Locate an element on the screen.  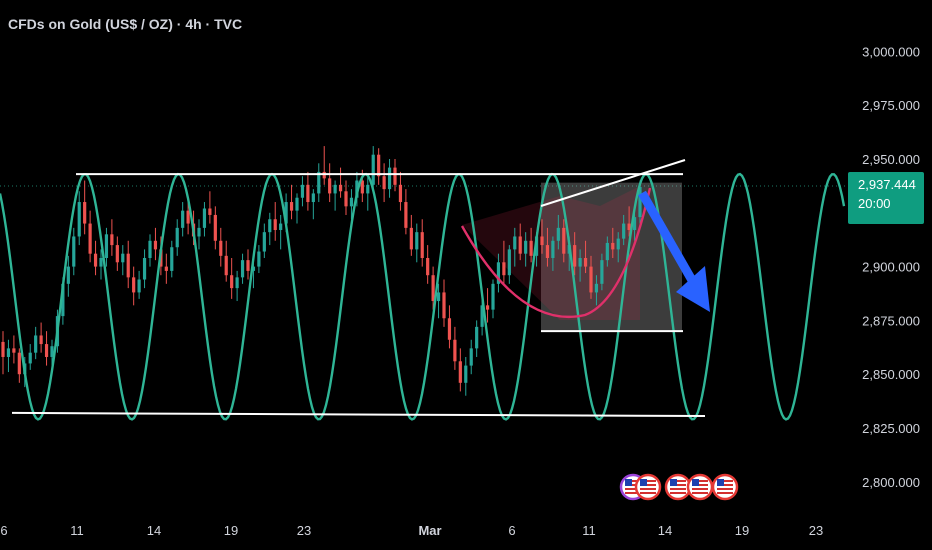
rounding-curve is located at coordinates (556, 253).